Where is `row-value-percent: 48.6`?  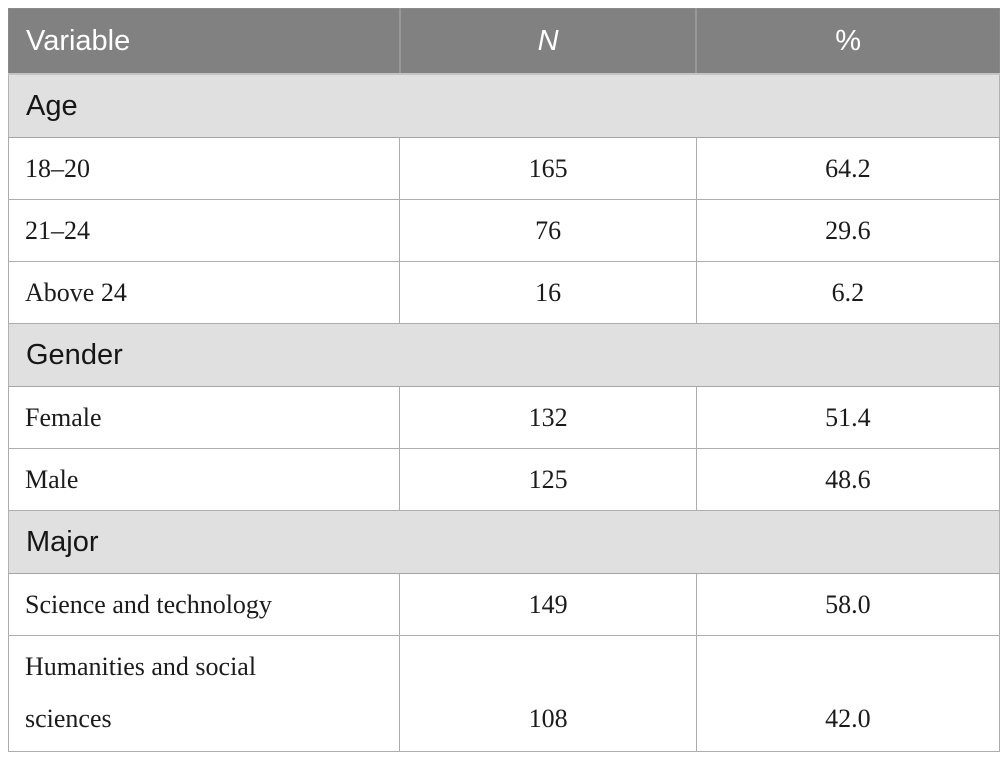 row-value-percent: 48.6 is located at coordinates (848, 479).